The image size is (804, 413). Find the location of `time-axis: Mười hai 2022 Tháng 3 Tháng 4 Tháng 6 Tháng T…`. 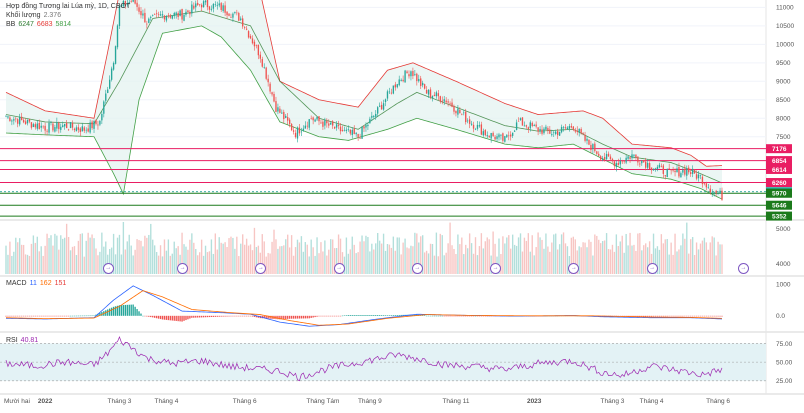

time-axis: Mười hai 2022 Tháng 3 Tháng 4 Tháng 6 Tháng T… is located at coordinates (367, 401).